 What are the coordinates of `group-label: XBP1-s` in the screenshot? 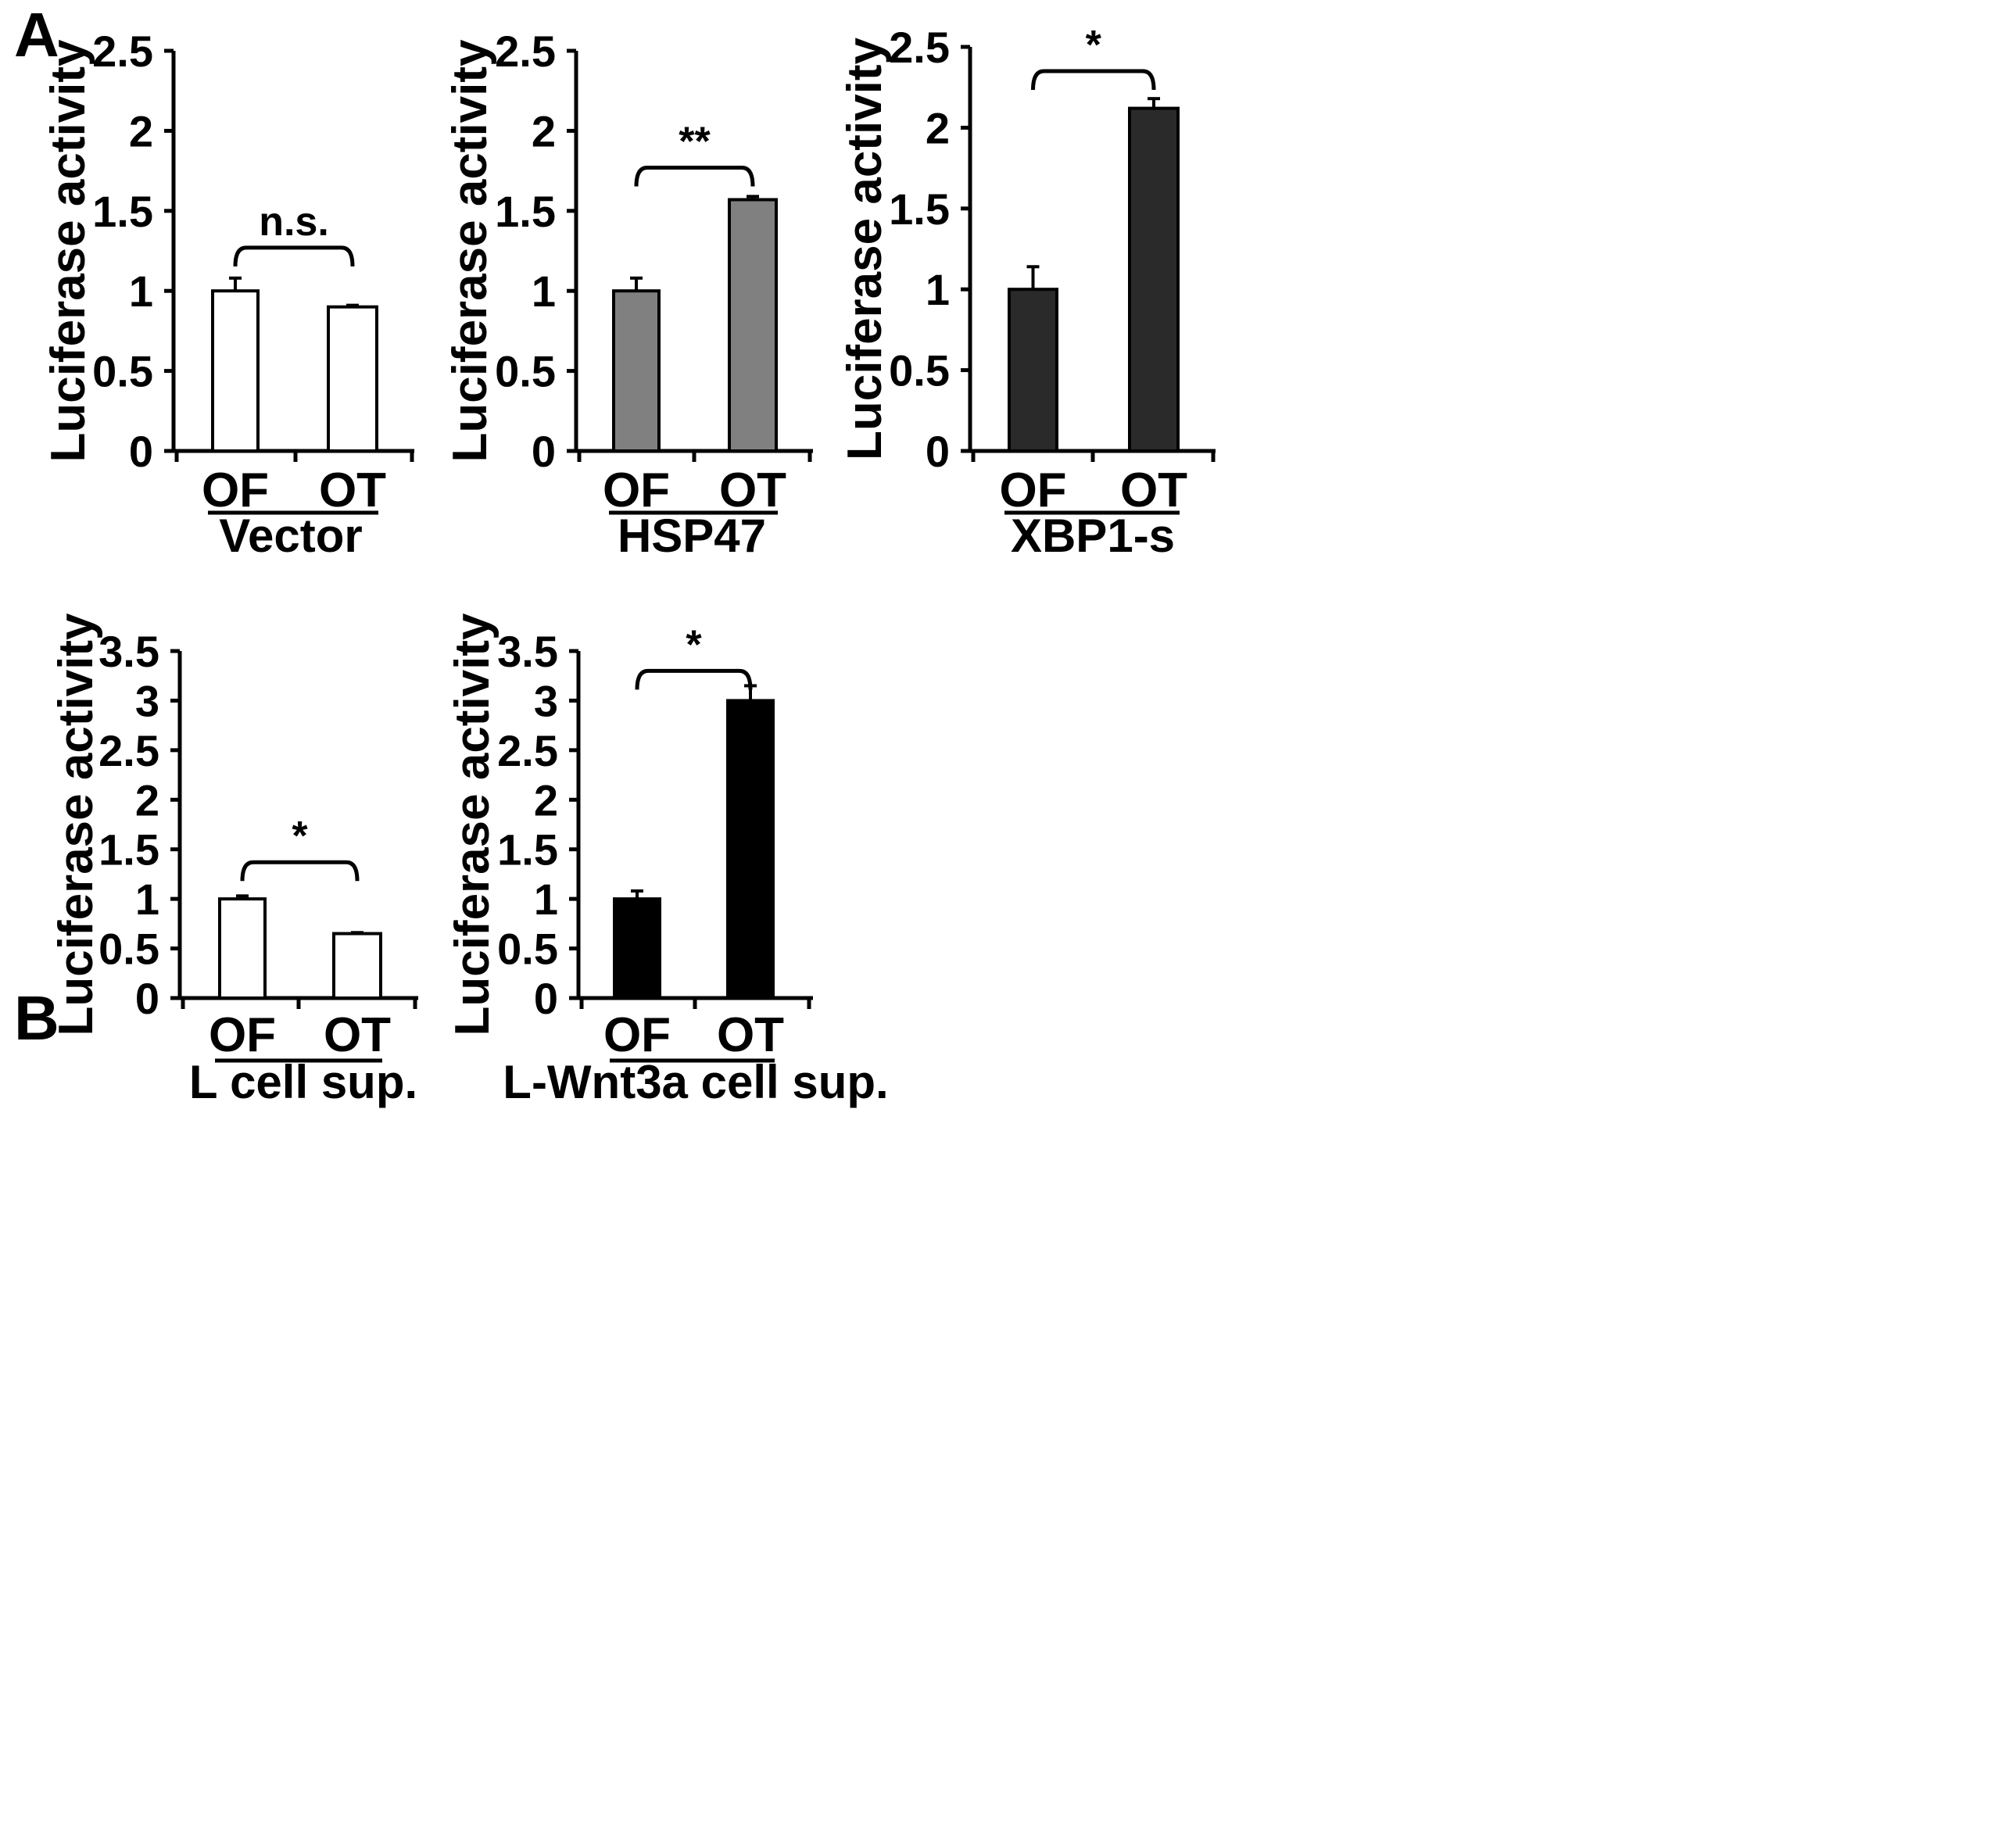 It's located at (1093, 536).